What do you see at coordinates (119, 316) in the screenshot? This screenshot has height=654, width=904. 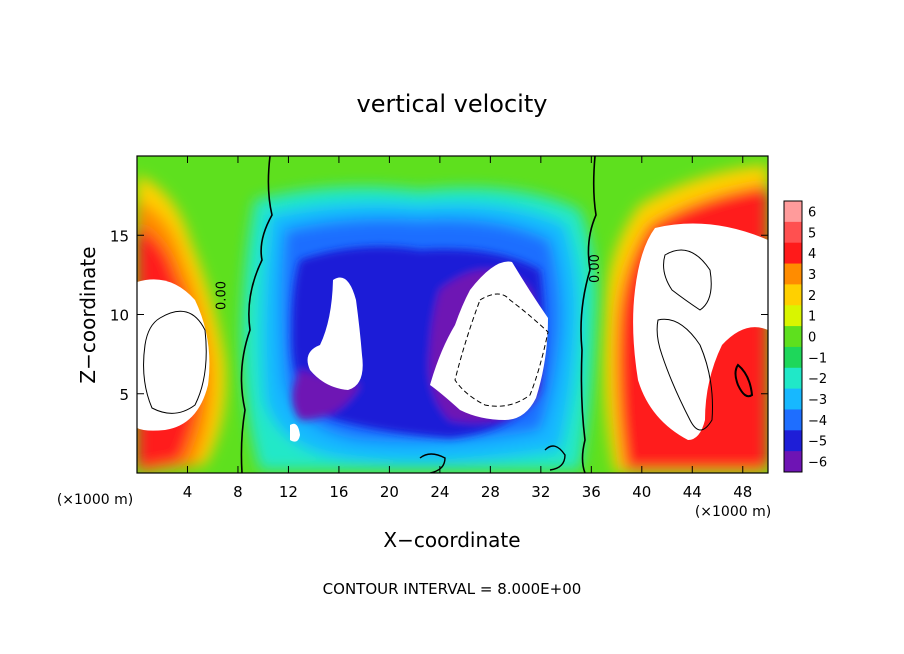 I see `y-tick-label: 10` at bounding box center [119, 316].